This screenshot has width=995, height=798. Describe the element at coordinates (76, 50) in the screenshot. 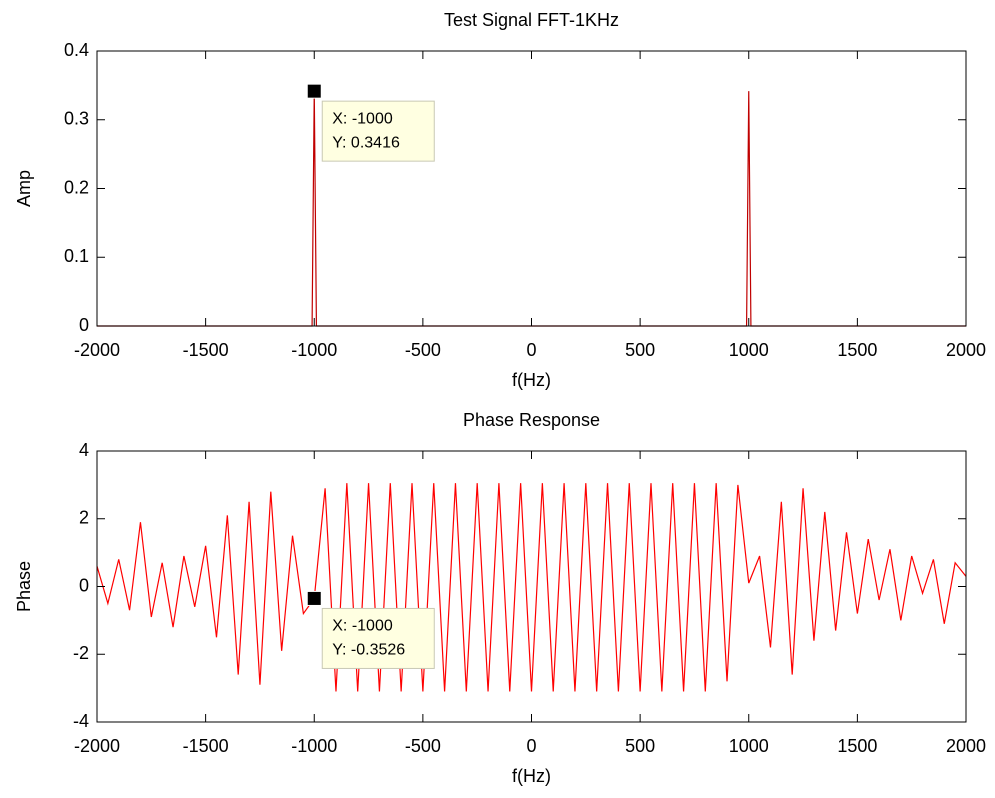

I see `y-tick-label: 0.4` at that location.